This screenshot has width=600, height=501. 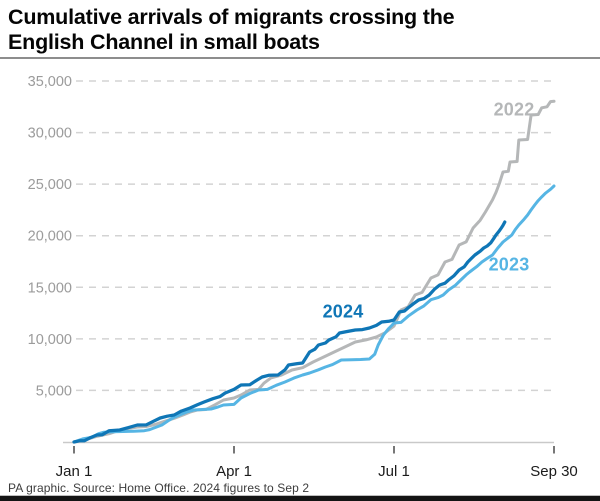 What do you see at coordinates (50, 134) in the screenshot?
I see `y-axis-label-30000: 30,000` at bounding box center [50, 134].